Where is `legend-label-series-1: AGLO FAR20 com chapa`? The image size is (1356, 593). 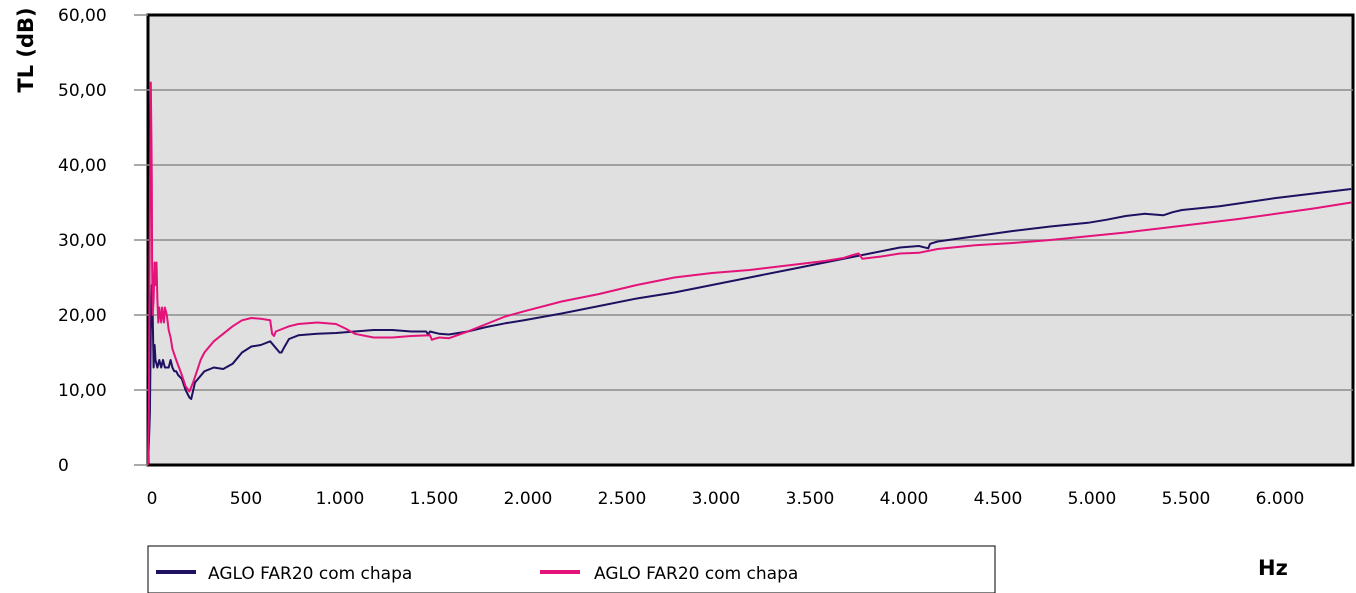
legend-label-series-1: AGLO FAR20 com chapa is located at coordinates (310, 574).